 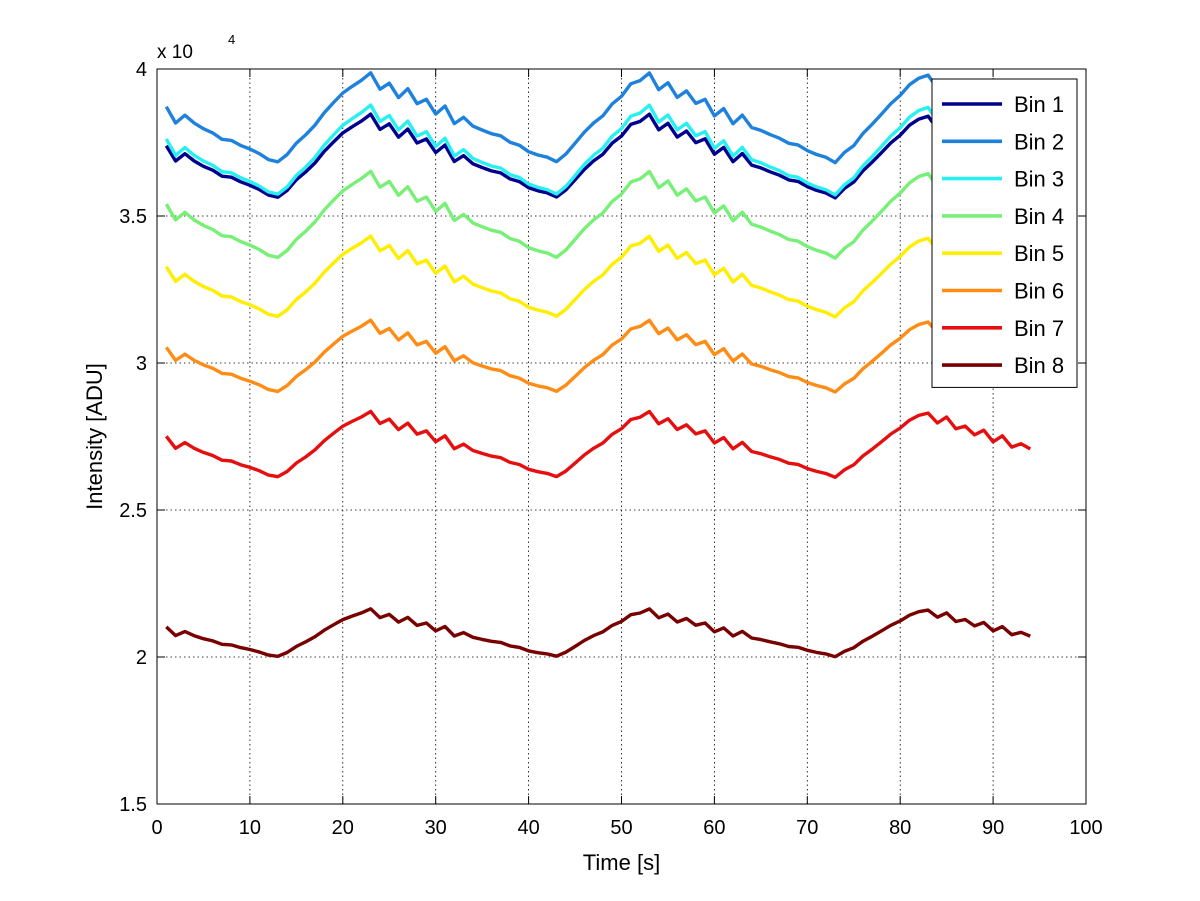 I want to click on x-axis-label: Time [s], so click(x=621, y=862).